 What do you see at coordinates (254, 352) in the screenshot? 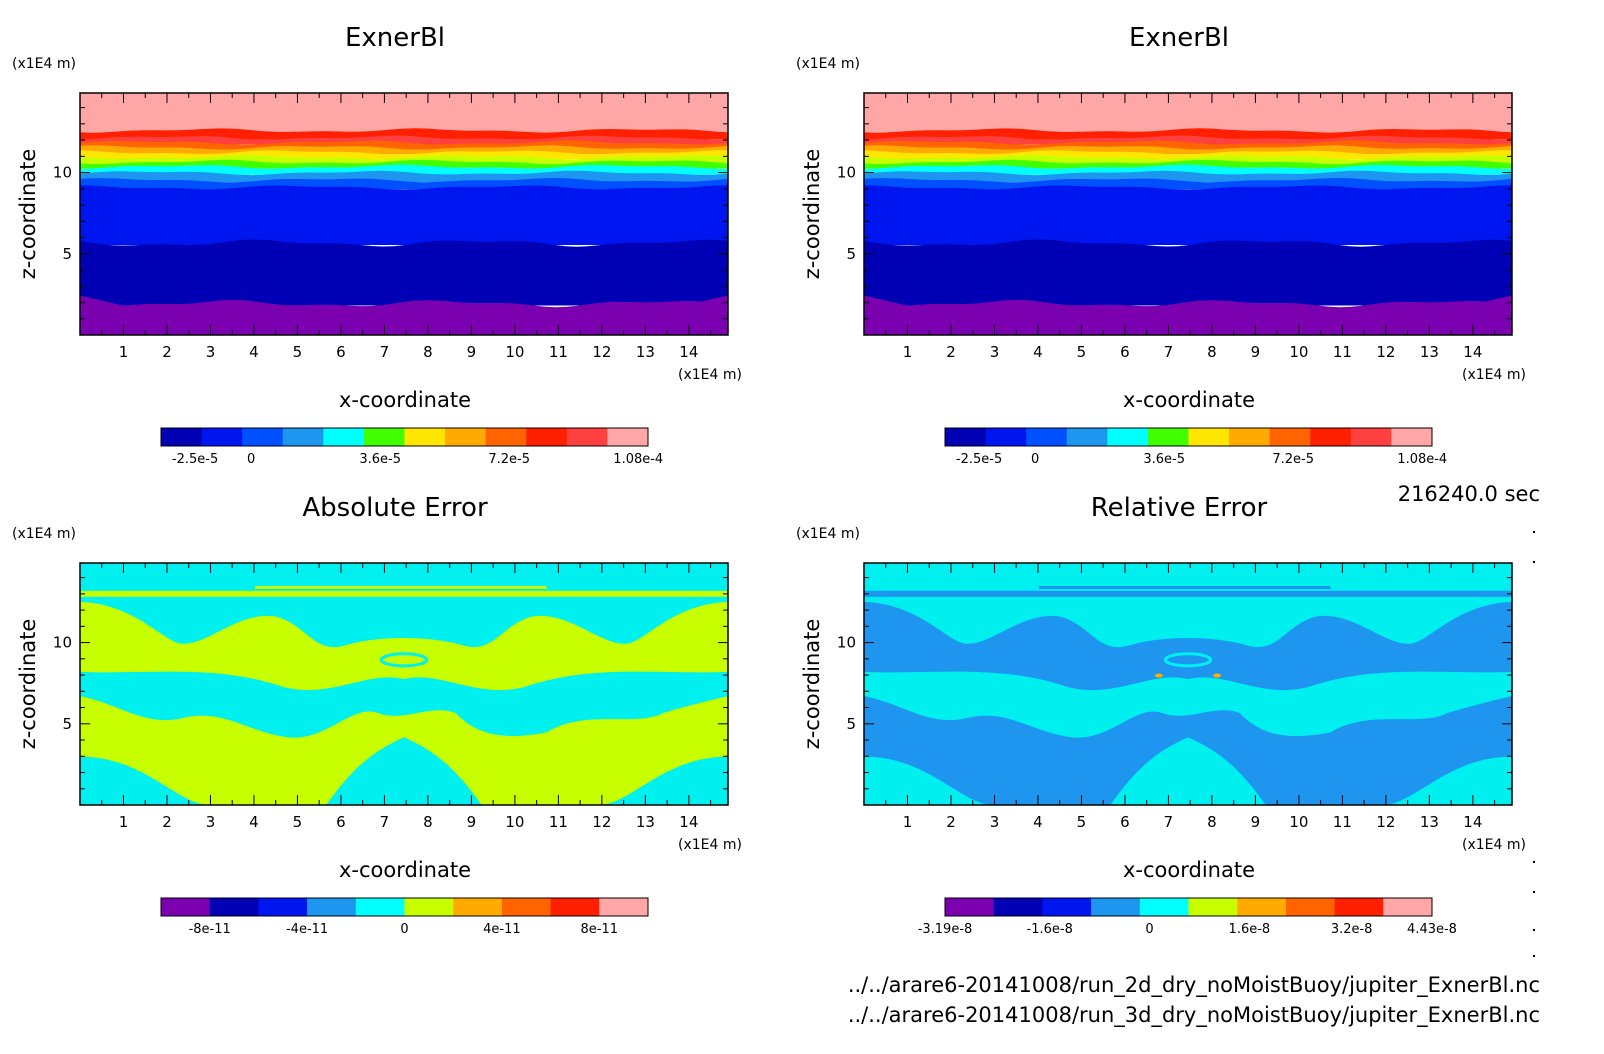
I see `x-tick-label: 4` at bounding box center [254, 352].